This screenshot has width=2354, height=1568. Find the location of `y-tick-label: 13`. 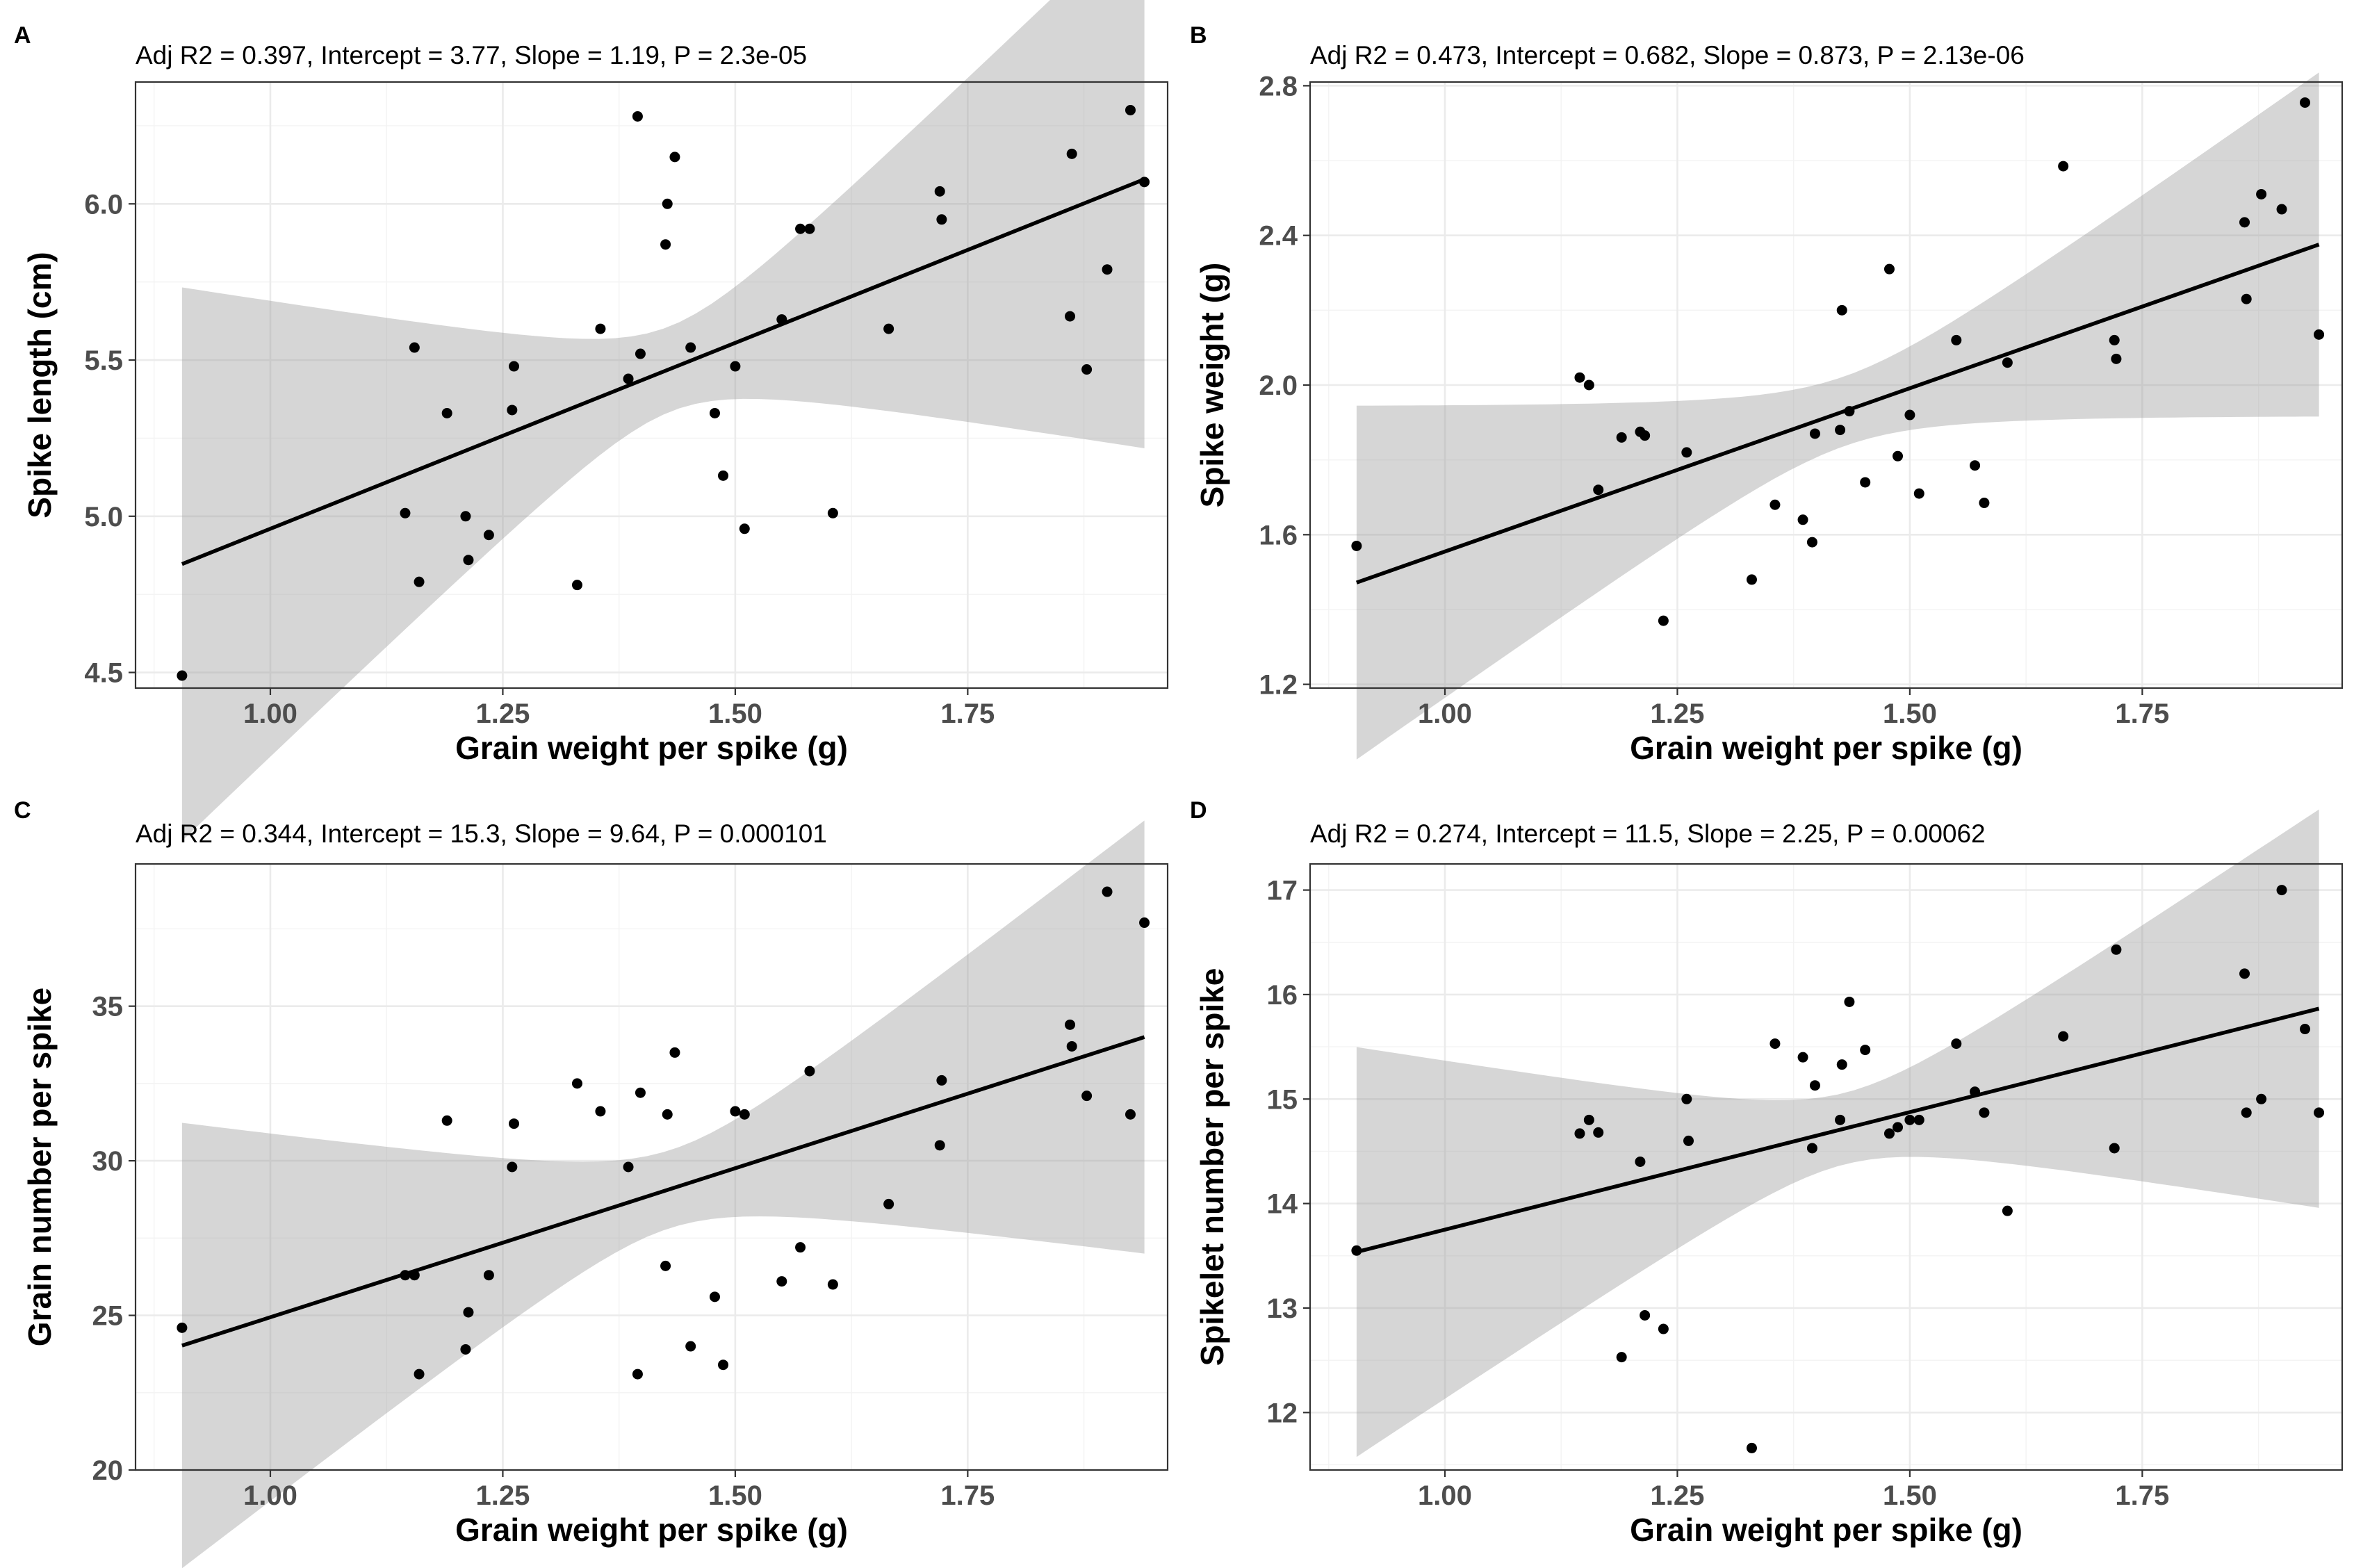

y-tick-label: 13 is located at coordinates (1283, 1308).